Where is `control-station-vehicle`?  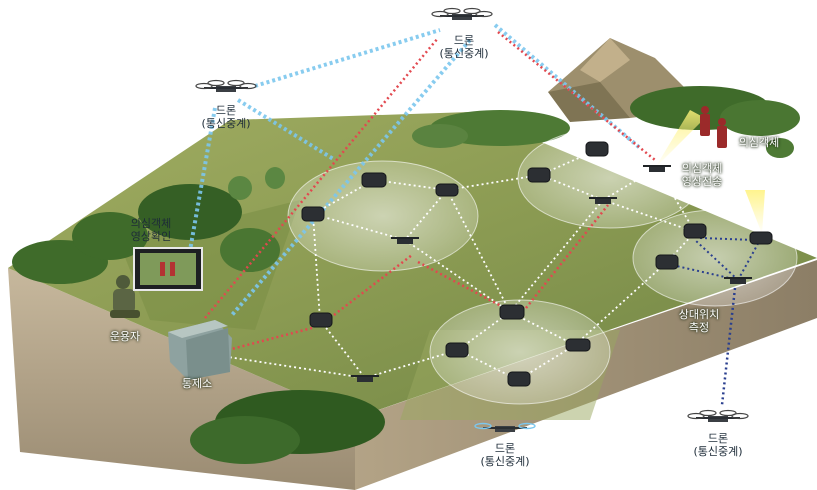 control-station-vehicle is located at coordinates (200, 350).